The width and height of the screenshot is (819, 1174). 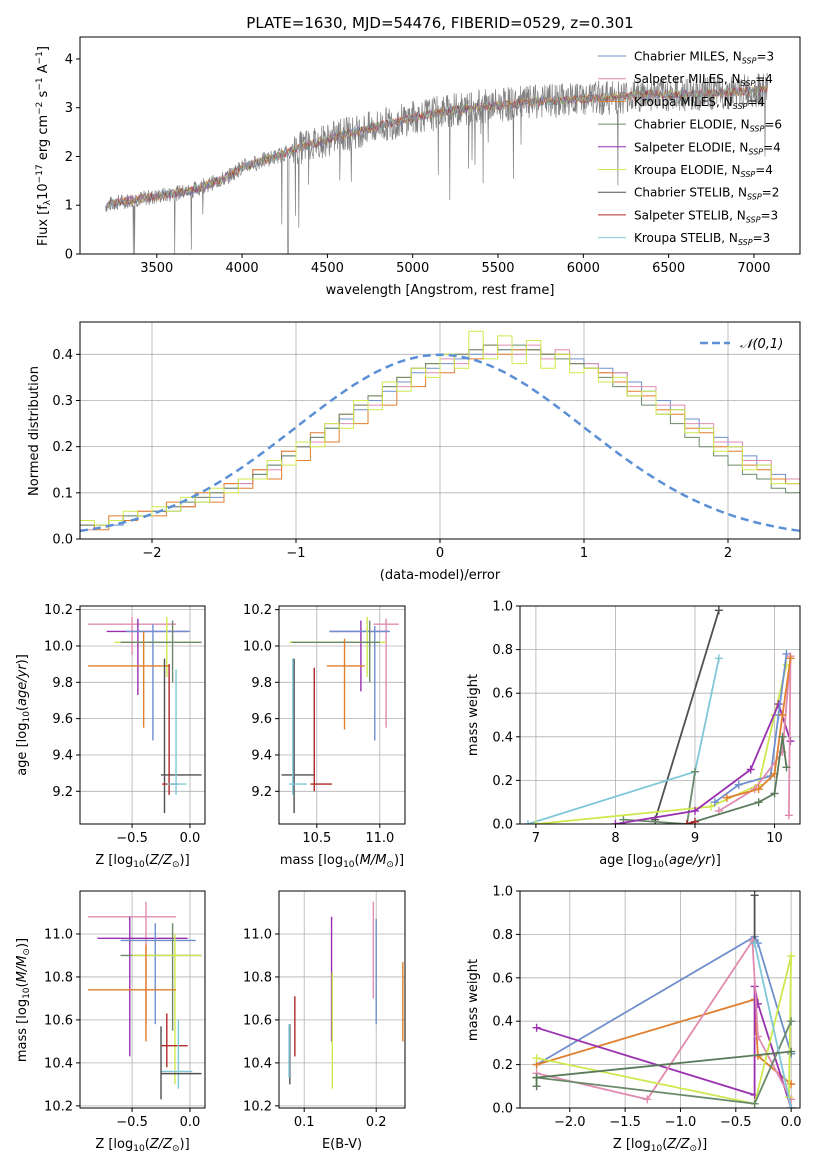 What do you see at coordinates (69, 157) in the screenshot?
I see `y-tick-label: 2` at bounding box center [69, 157].